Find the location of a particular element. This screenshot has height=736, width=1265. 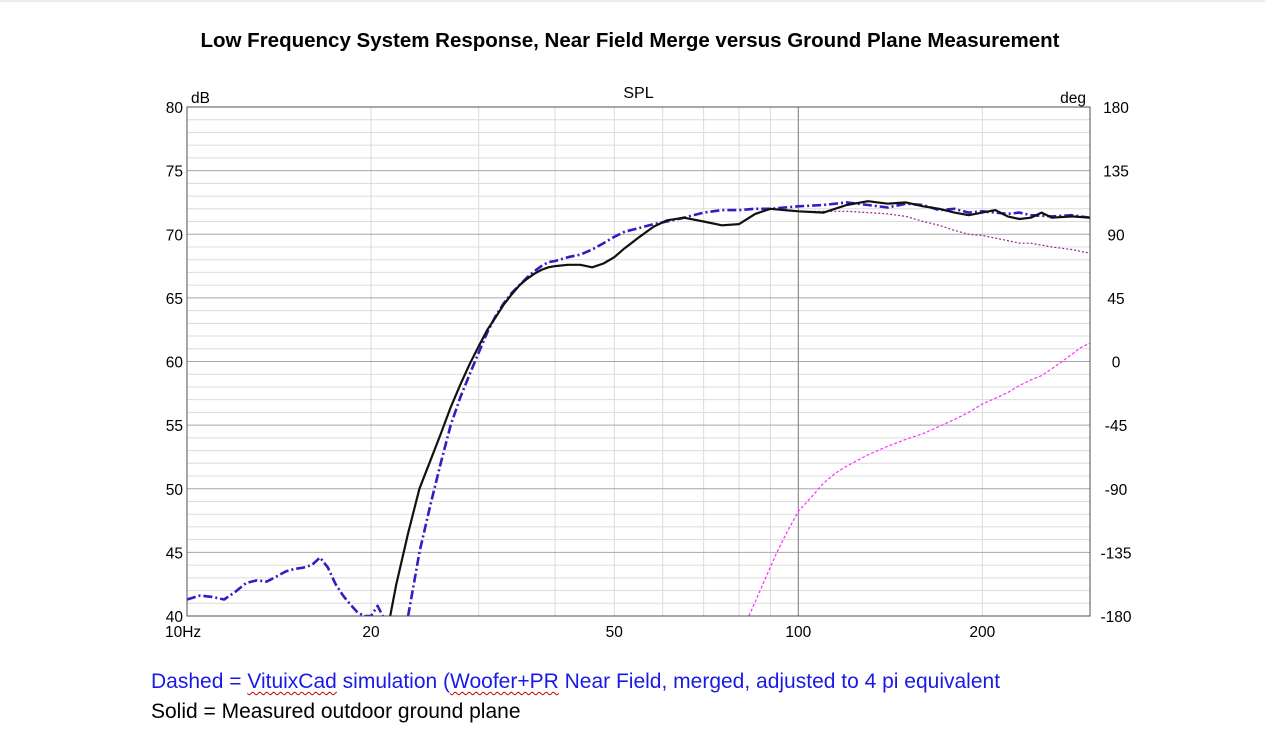

caption-solid: Solid = Measured outdoor ground plane is located at coordinates (336, 711).